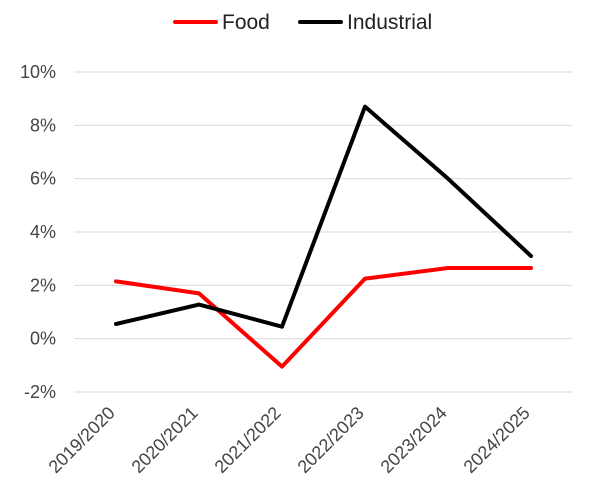  Describe the element at coordinates (40, 392) in the screenshot. I see `y-tick-label: -2%` at that location.